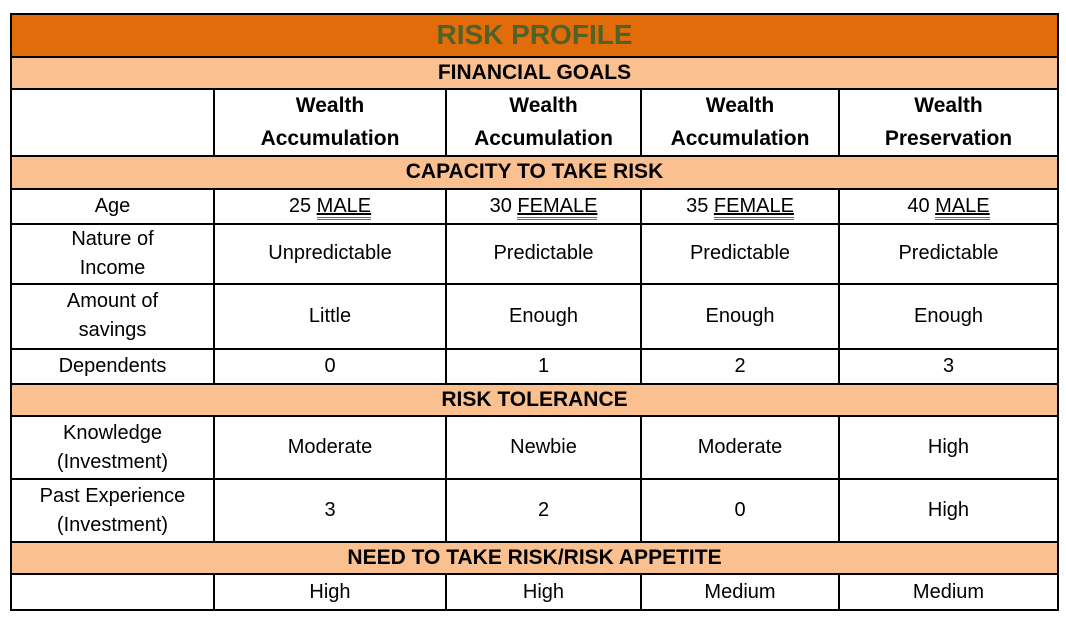 The width and height of the screenshot is (1066, 622). I want to click on age-number: 30, so click(500, 205).